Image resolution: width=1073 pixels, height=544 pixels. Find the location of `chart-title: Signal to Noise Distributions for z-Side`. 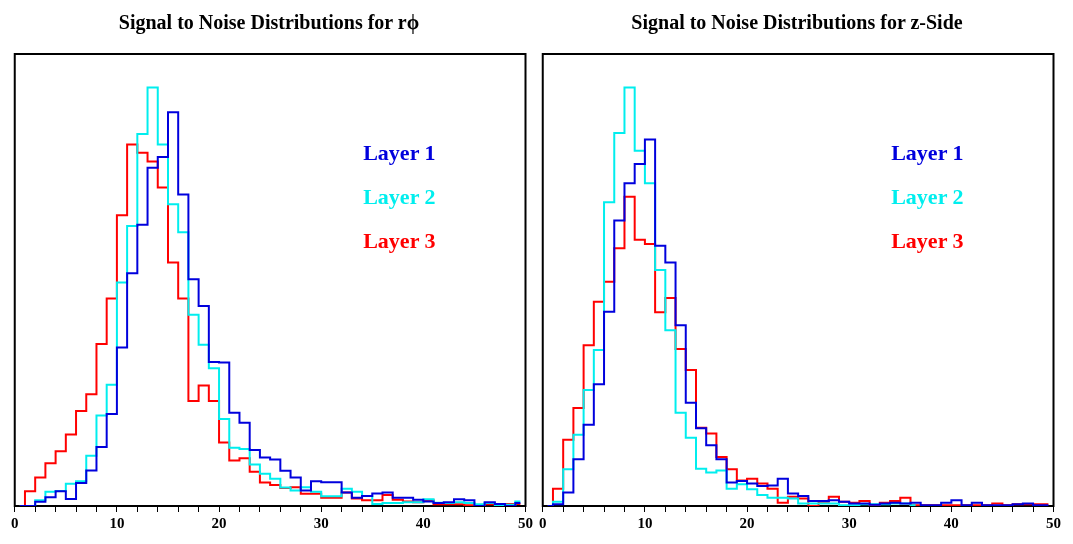

chart-title: Signal to Noise Distributions for z-Side is located at coordinates (797, 23).